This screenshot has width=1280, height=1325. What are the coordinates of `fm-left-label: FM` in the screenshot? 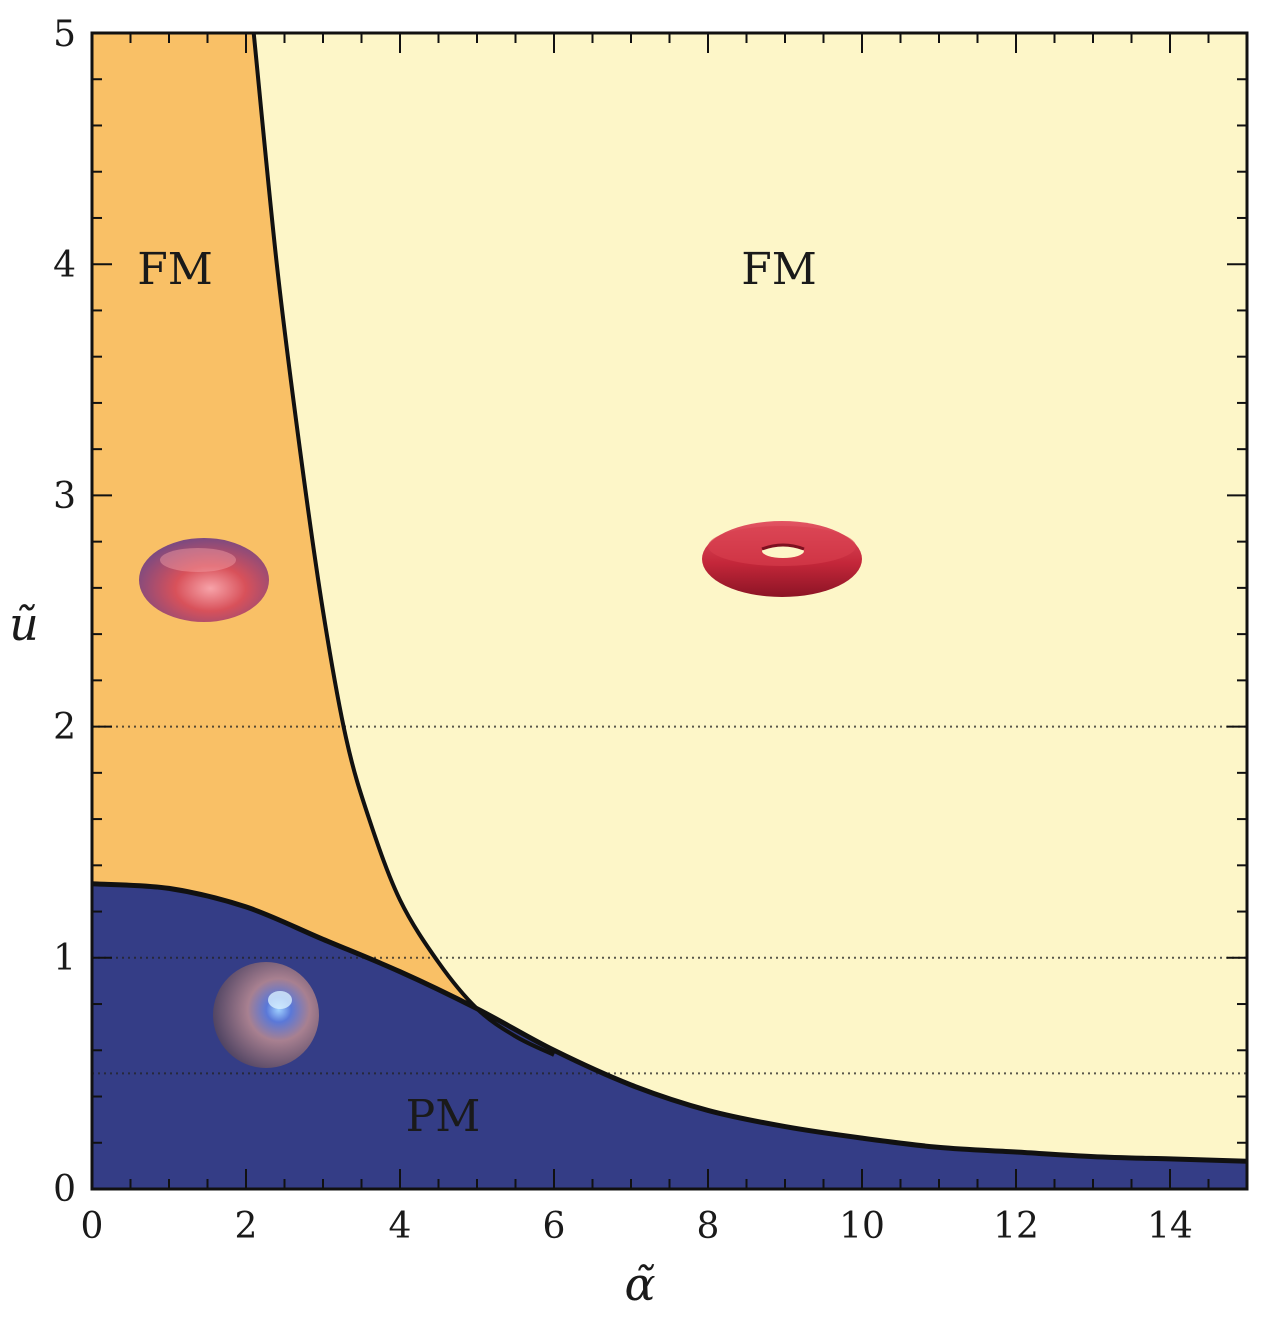 It's located at (175, 269).